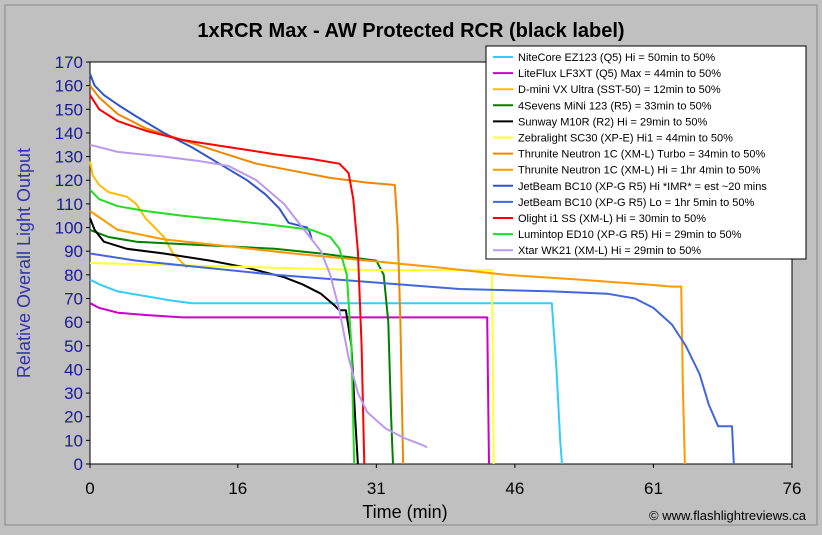 Image resolution: width=822 pixels, height=535 pixels. I want to click on y-tick-label: 100, so click(69, 228).